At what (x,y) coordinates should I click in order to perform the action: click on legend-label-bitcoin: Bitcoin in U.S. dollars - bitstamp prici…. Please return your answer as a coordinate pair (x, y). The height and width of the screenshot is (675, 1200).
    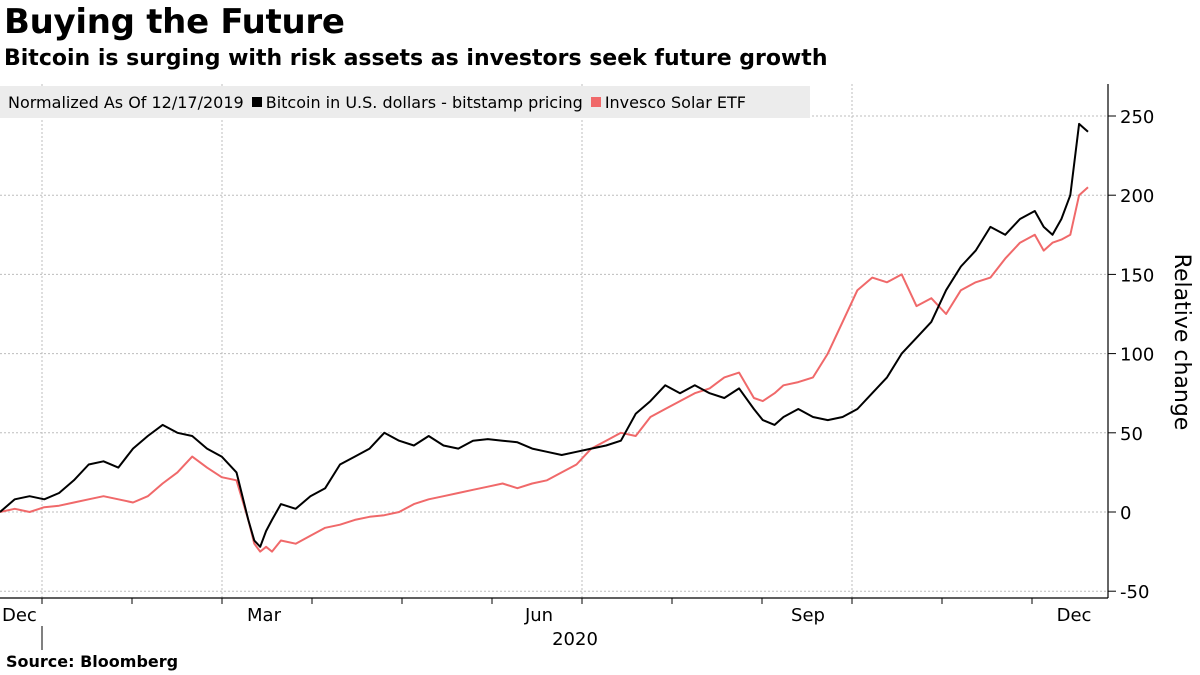
    Looking at the image, I should click on (424, 102).